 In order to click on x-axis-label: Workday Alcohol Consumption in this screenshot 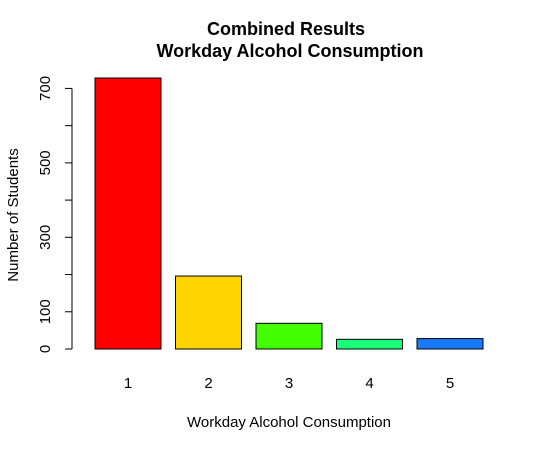, I will do `click(289, 422)`.